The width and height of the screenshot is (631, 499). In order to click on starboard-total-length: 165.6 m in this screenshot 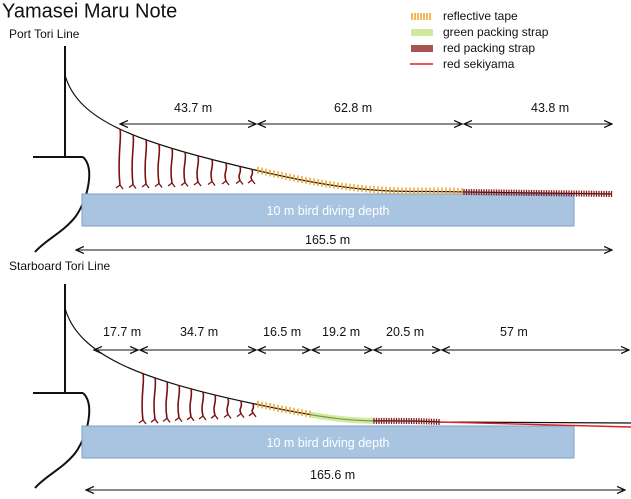, I will do `click(332, 475)`.